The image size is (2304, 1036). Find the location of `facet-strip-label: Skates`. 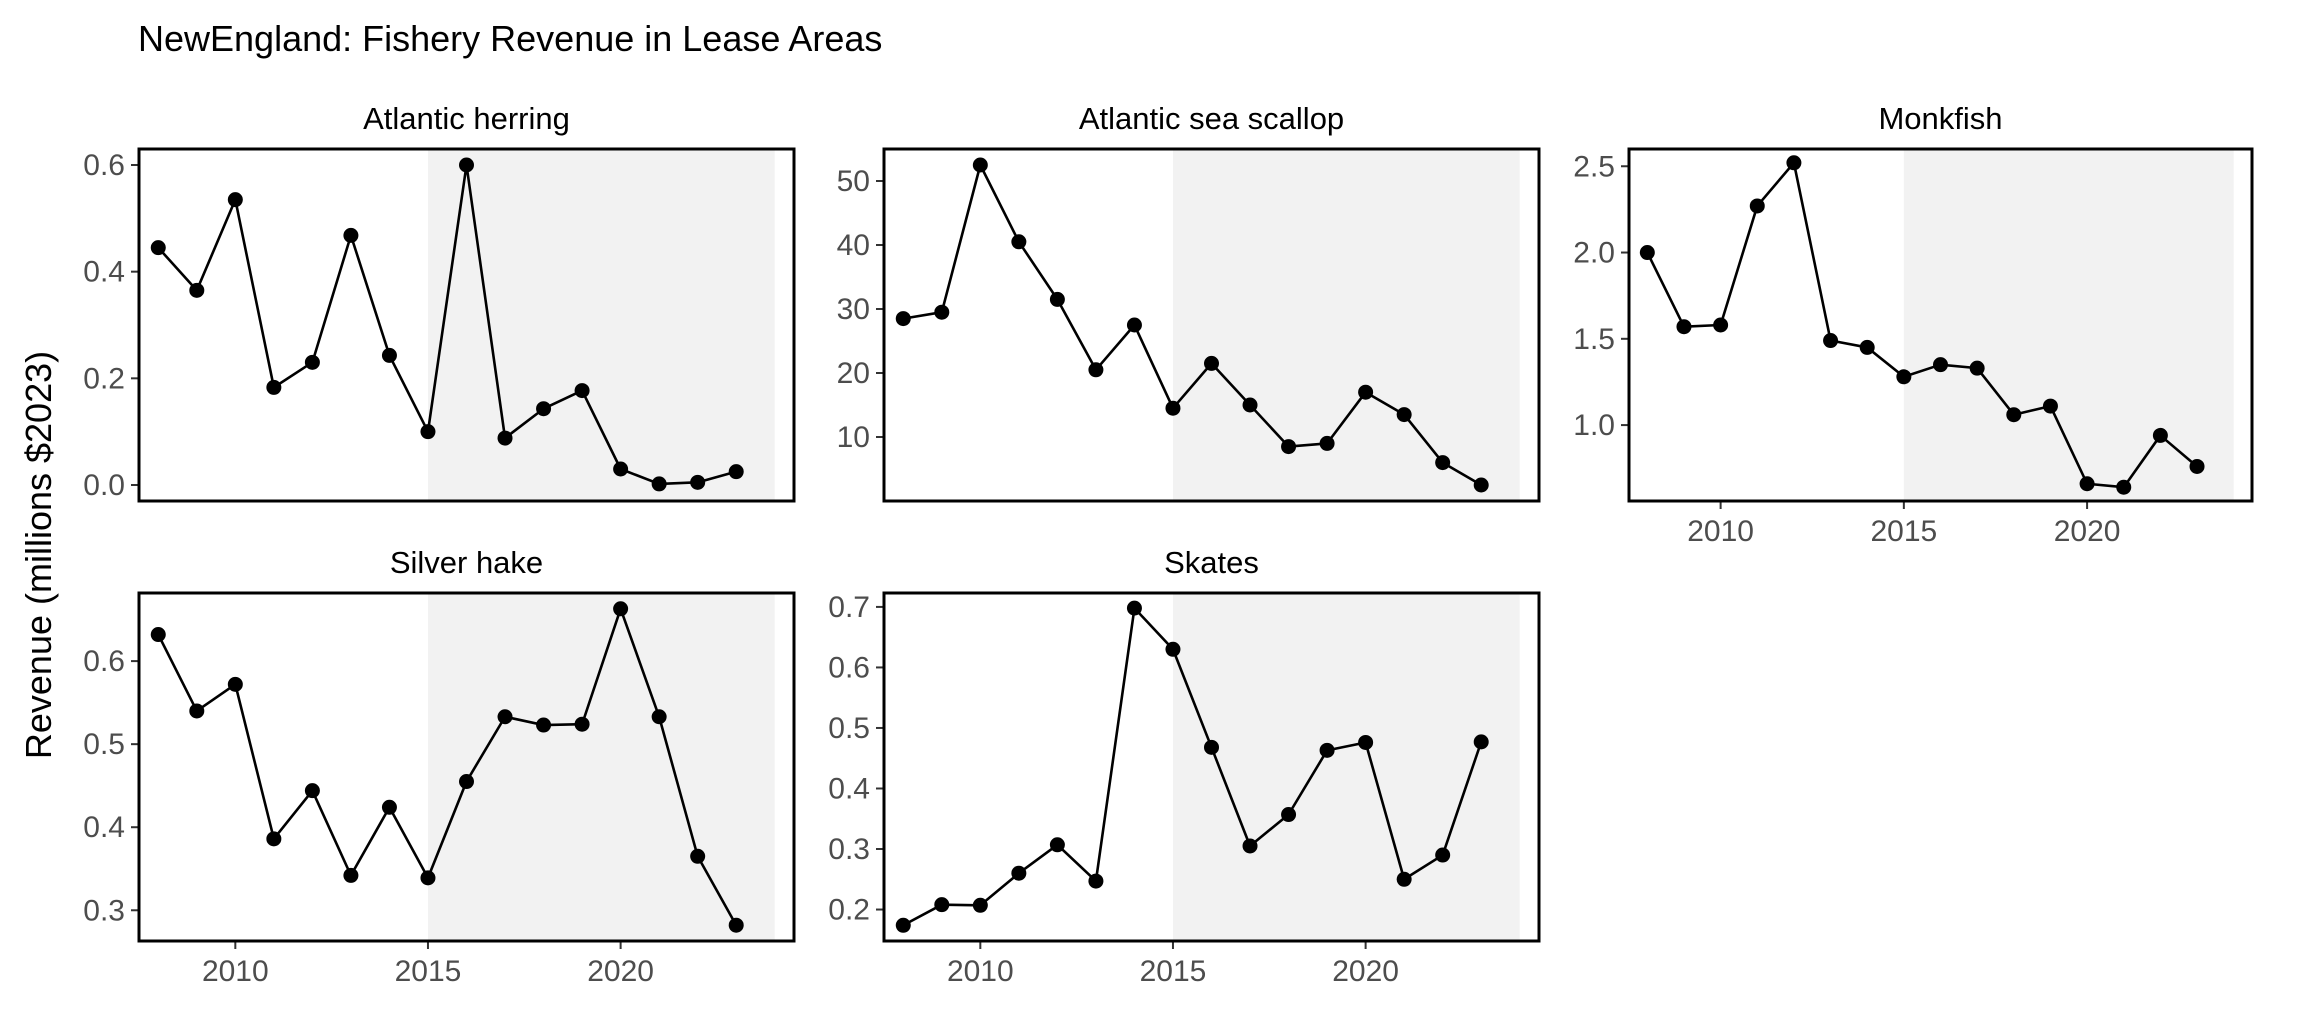

facet-strip-label: Skates is located at coordinates (1211, 562).